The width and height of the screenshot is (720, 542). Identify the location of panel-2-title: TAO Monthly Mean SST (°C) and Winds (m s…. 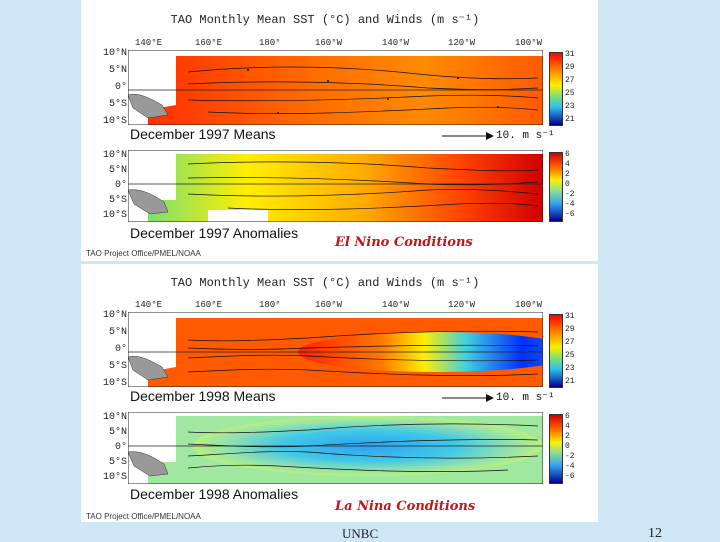
(325, 283).